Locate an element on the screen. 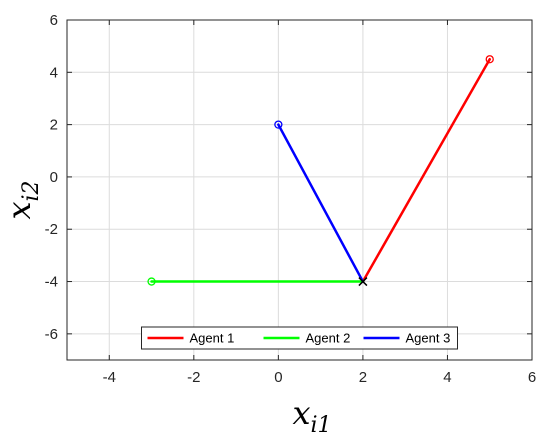  x-tick-label: -4 is located at coordinates (109, 377).